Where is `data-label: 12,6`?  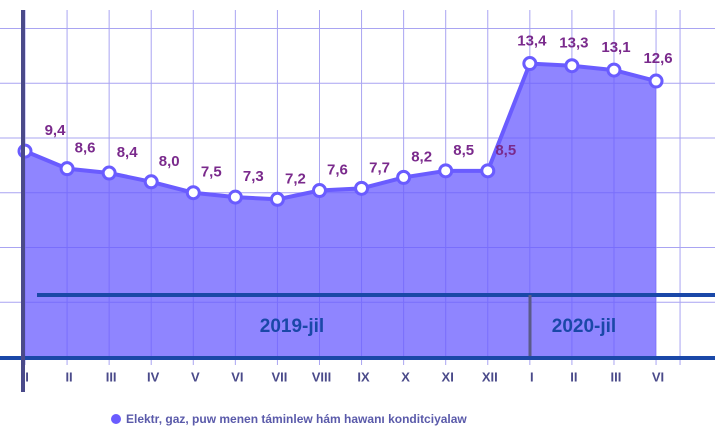
data-label: 12,6 is located at coordinates (657, 58).